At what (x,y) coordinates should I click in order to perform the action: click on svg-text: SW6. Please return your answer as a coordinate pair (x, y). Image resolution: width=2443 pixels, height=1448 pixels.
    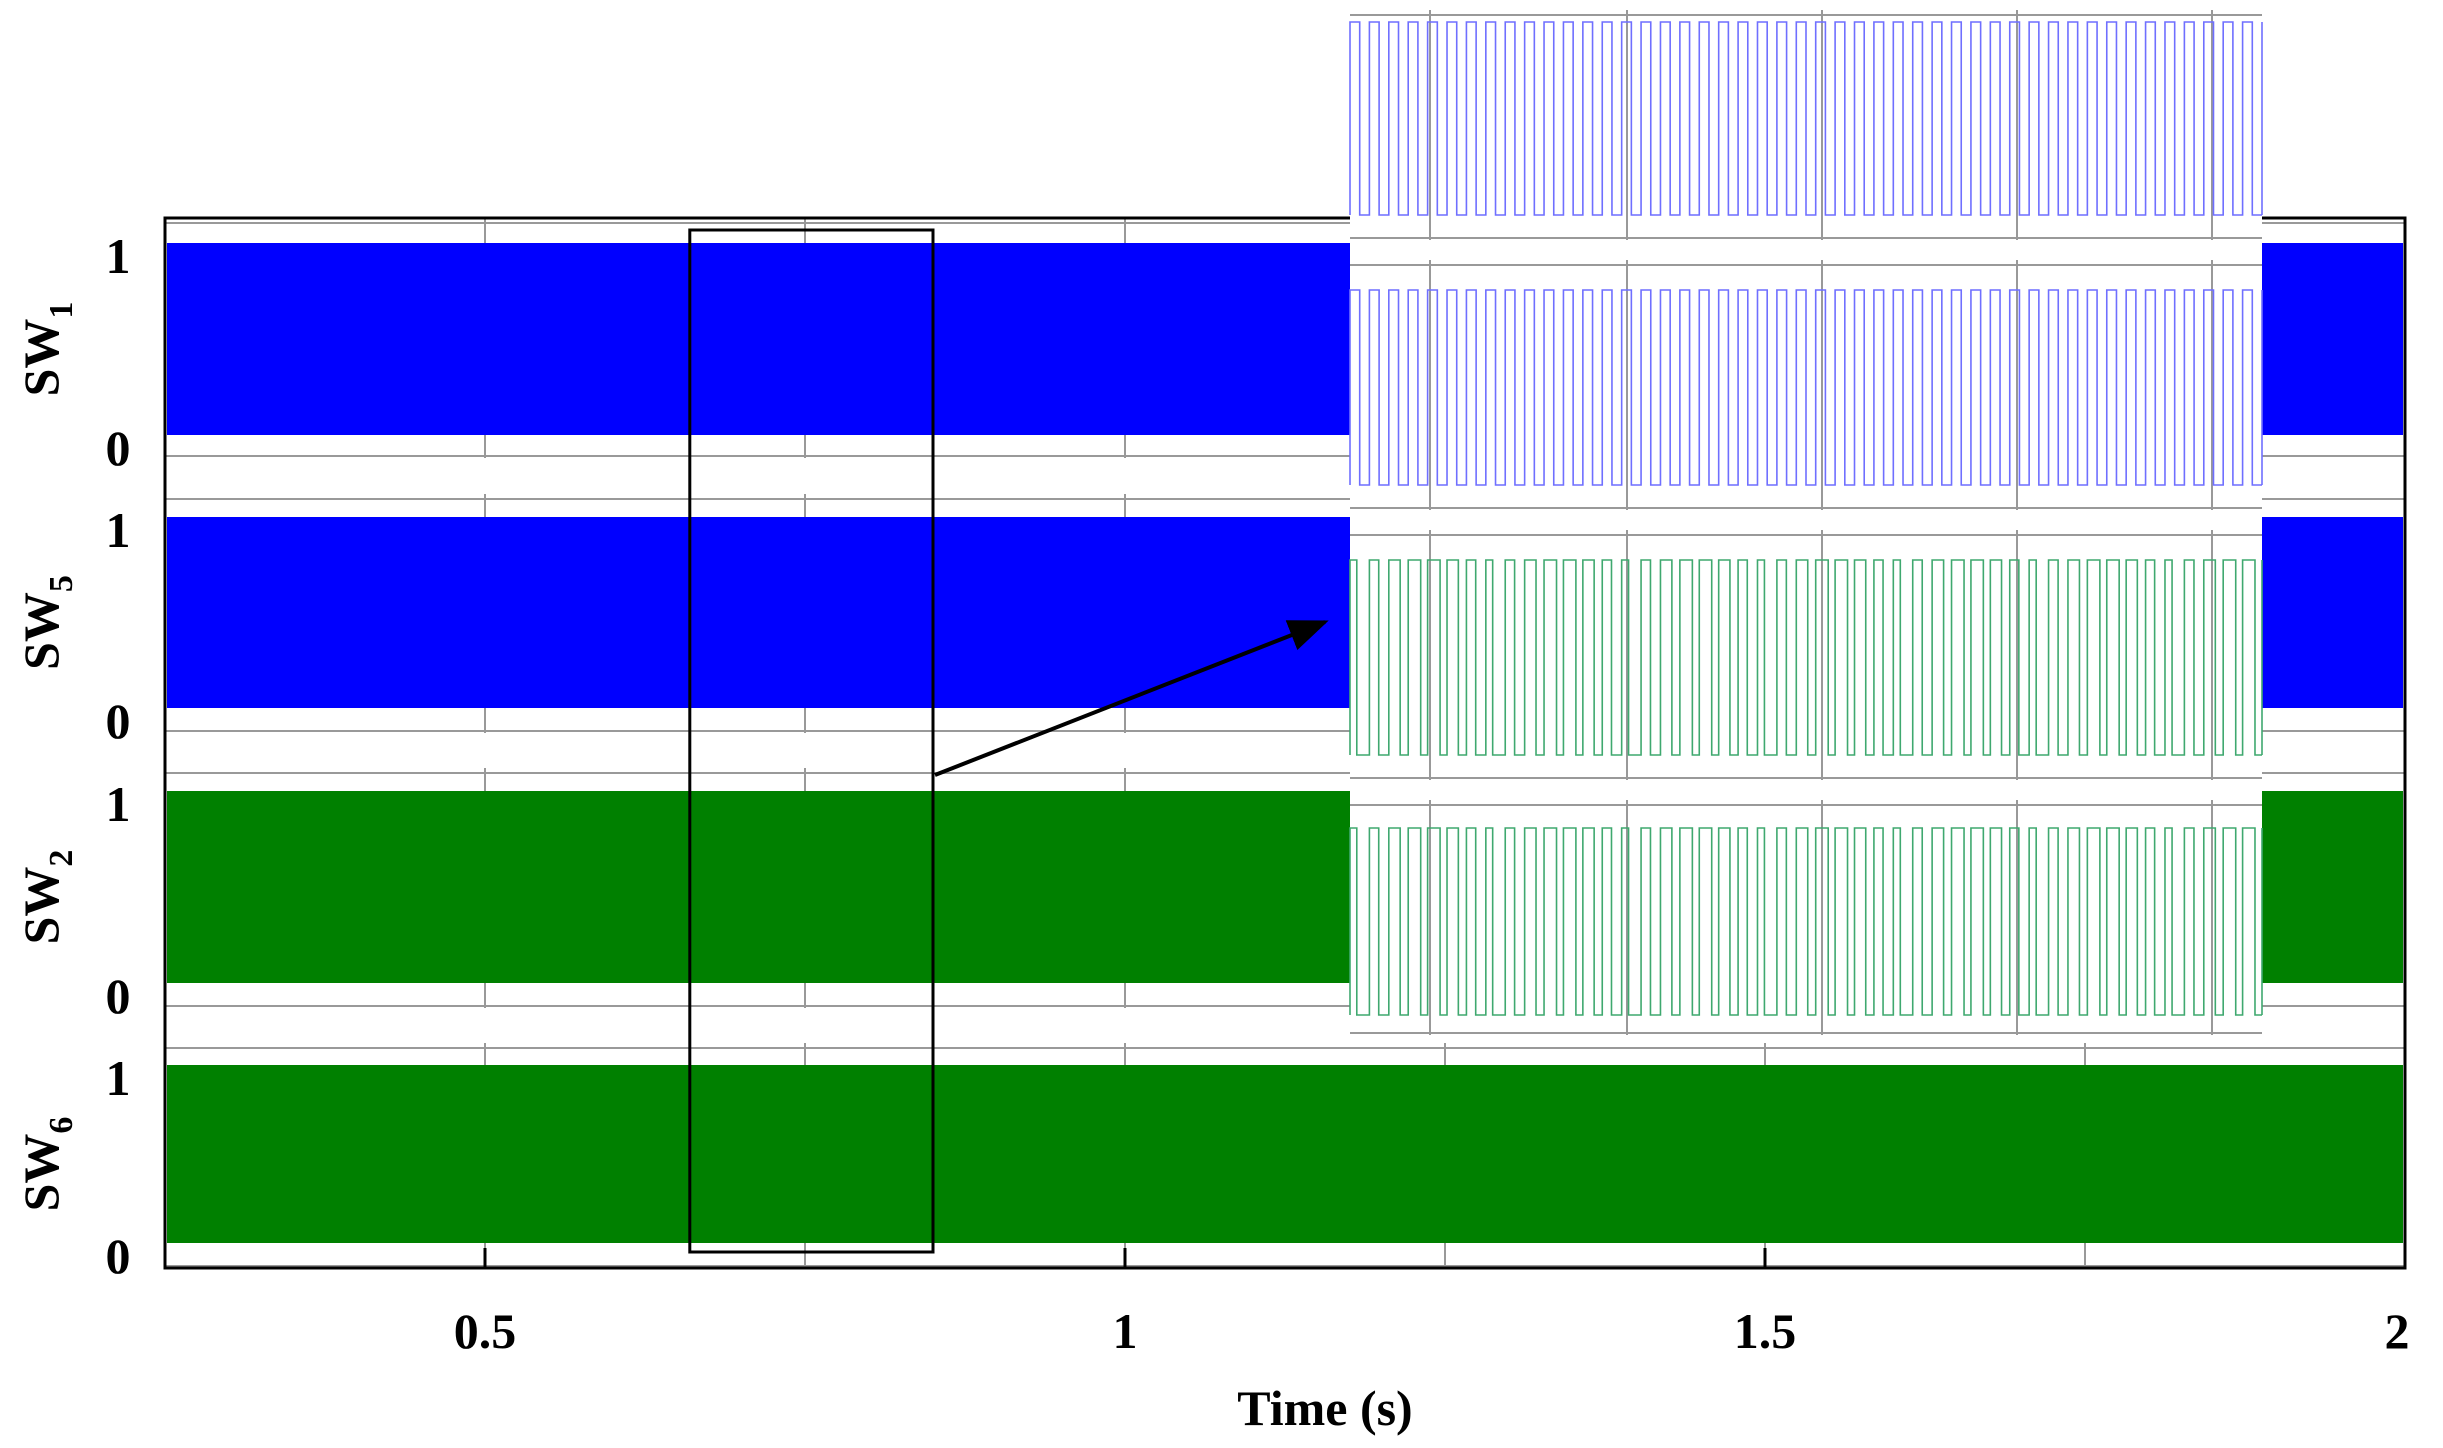
    Looking at the image, I should click on (46, 1164).